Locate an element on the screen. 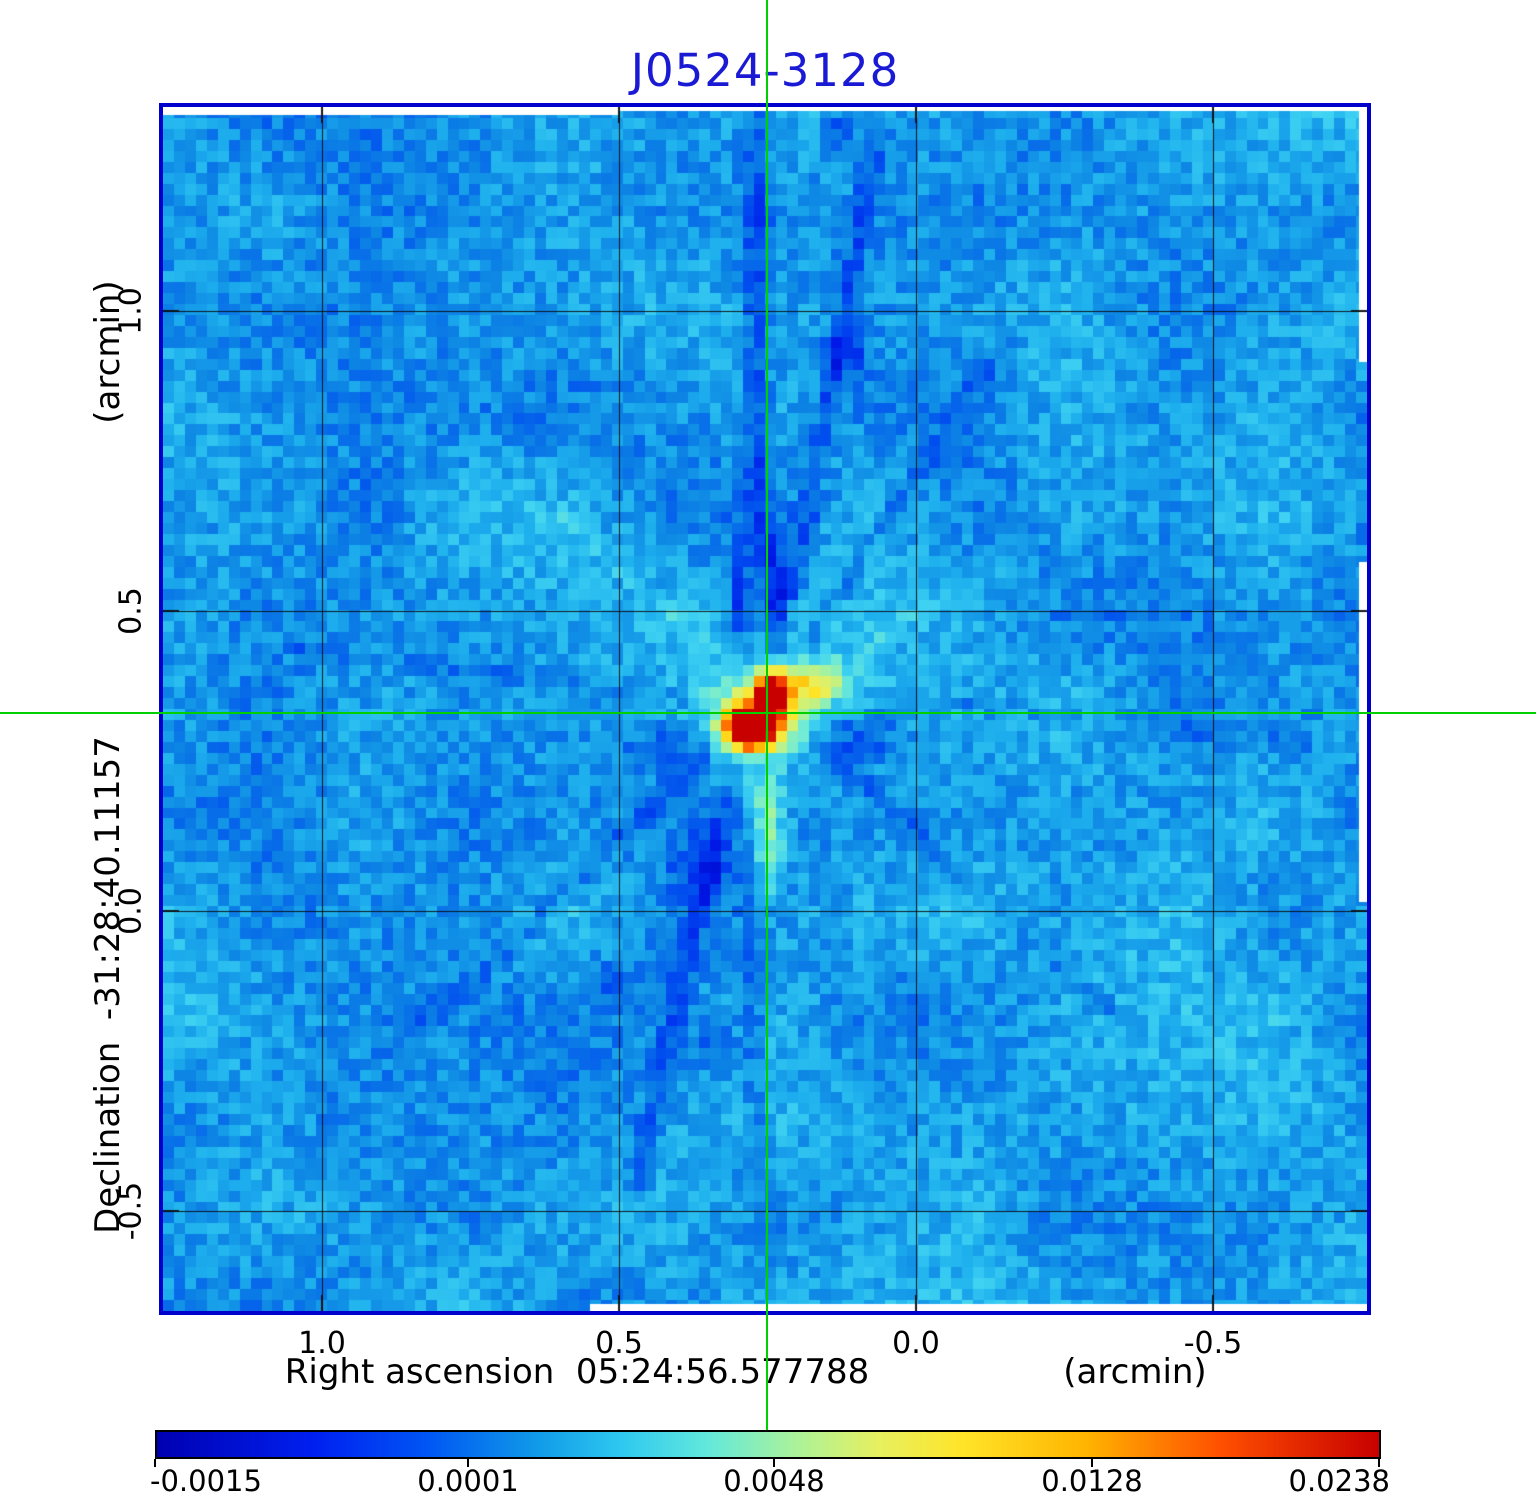 The image size is (1536, 1500). colorbar is located at coordinates (768, 1444).